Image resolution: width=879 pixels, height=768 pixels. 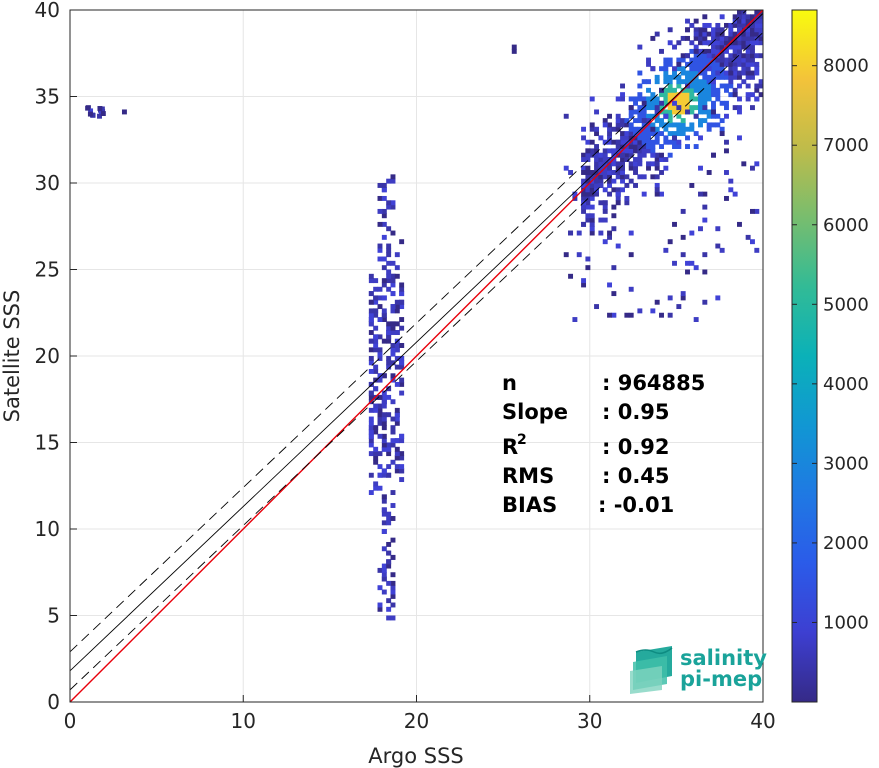 I want to click on colorbar-tick-label: 5000, so click(x=846, y=304).